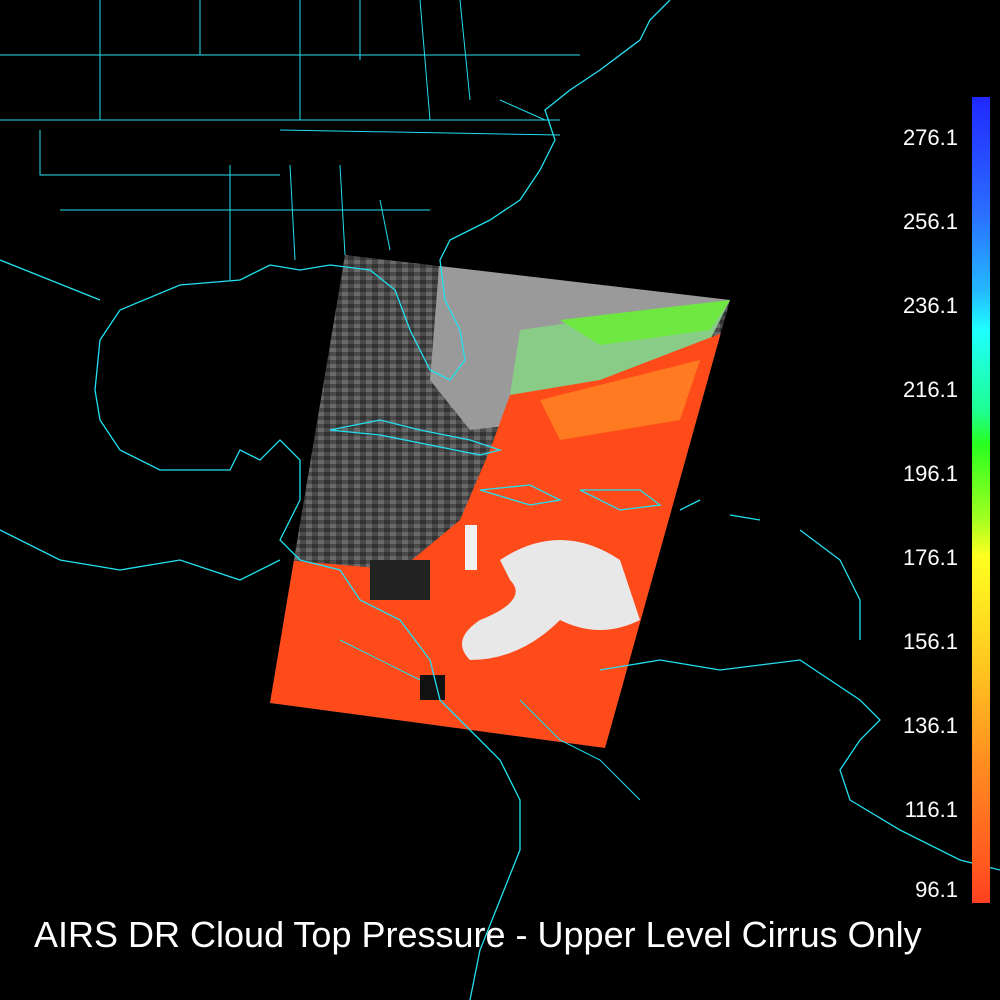 This screenshot has width=1000, height=1000. I want to click on colorbar-tick: 236.1, so click(930, 305).